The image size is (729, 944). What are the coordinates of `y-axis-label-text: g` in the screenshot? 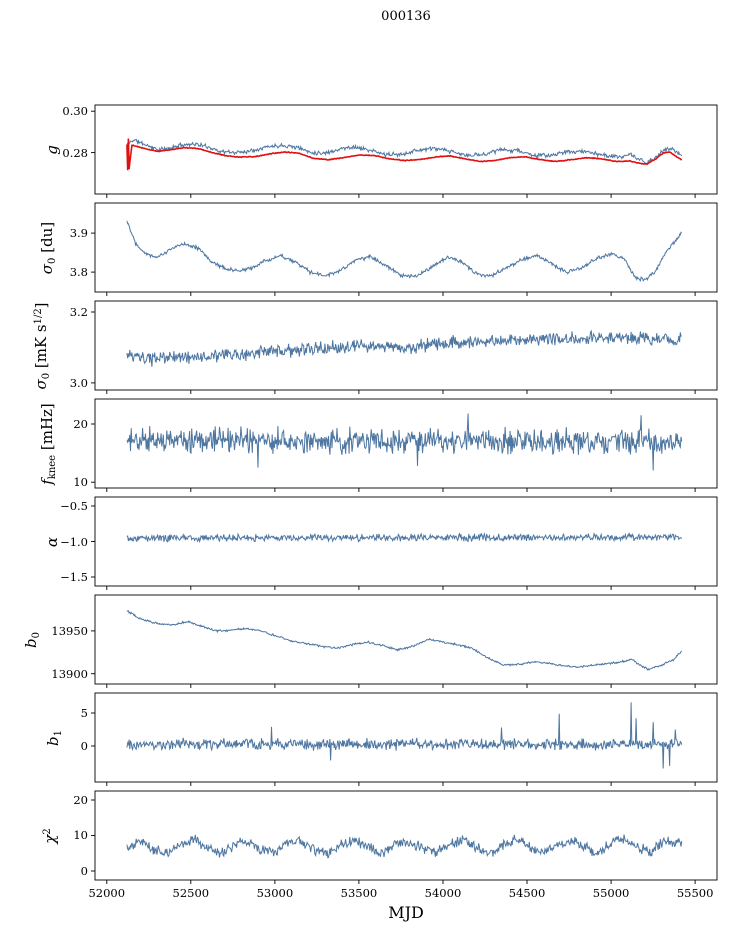 It's located at (52, 149).